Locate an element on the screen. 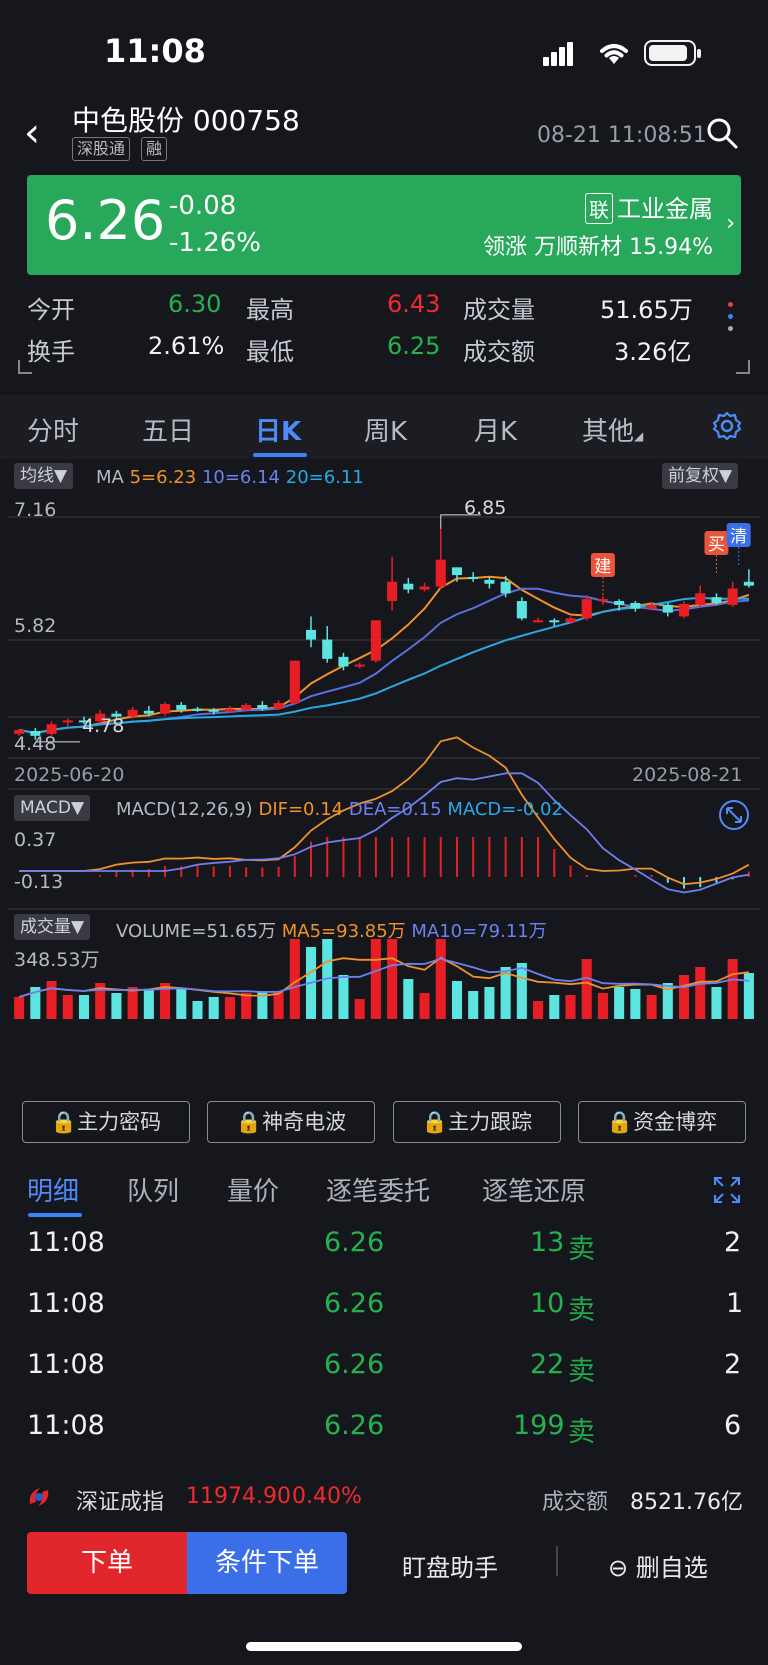 The height and width of the screenshot is (1665, 768). lock-button-label: 主力密码 is located at coordinates (119, 1122).